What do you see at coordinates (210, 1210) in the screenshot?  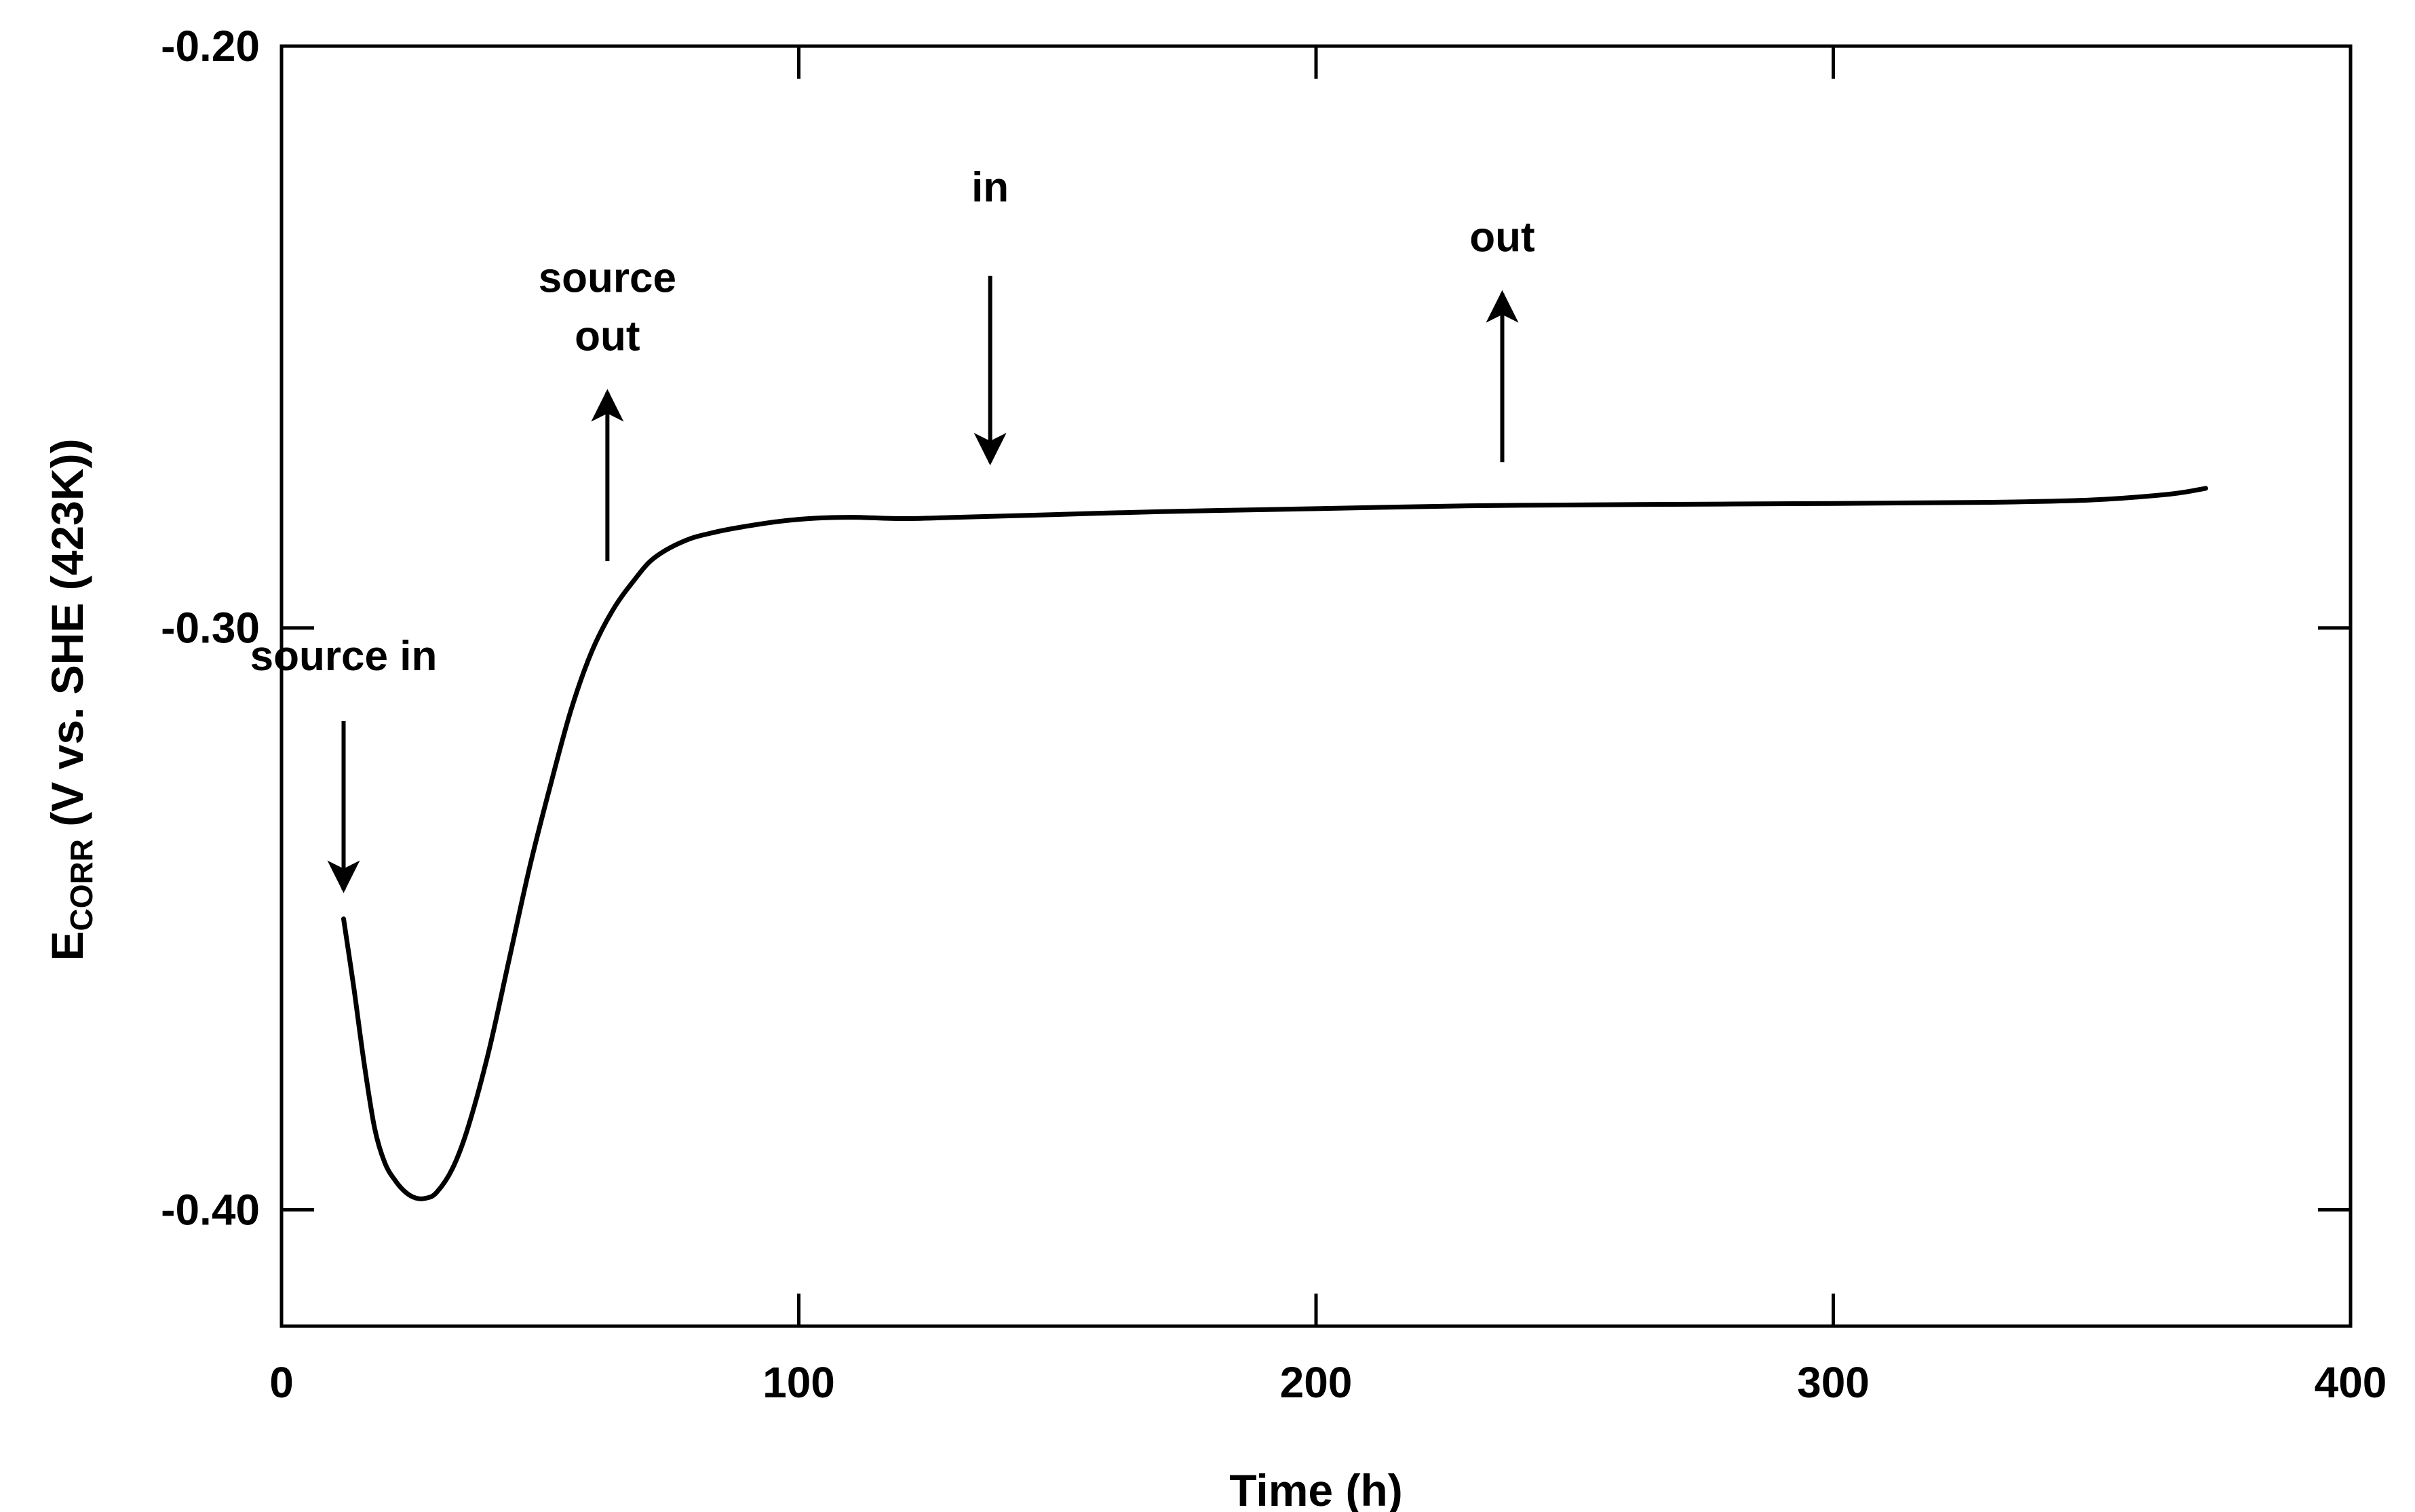 I see `y-tick-label: -0.40` at bounding box center [210, 1210].